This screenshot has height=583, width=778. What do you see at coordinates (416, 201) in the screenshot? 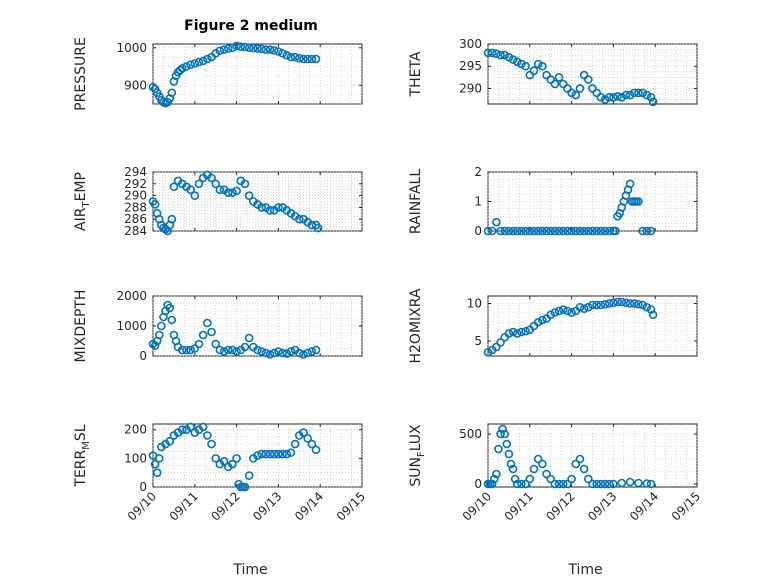
I see `y-axis-label: RAINFALL` at bounding box center [416, 201].